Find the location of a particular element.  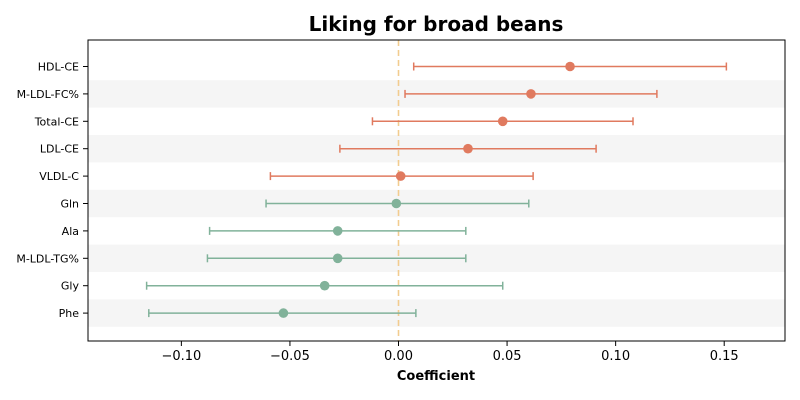

estimate-total-ce is located at coordinates (502, 121).